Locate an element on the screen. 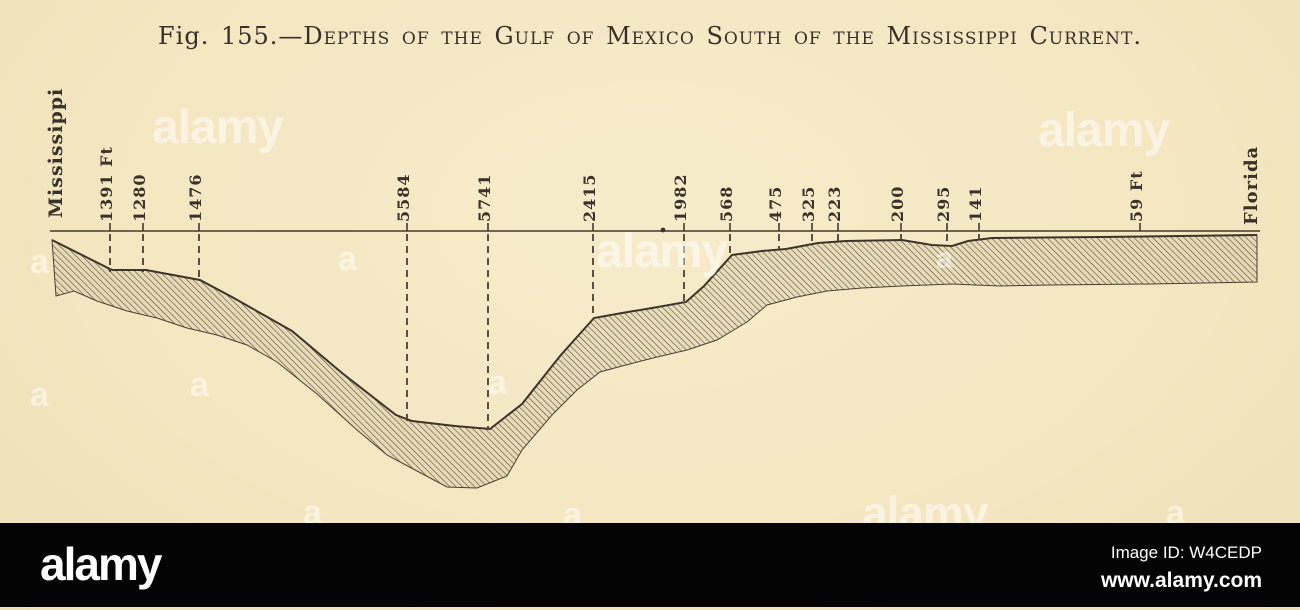 The height and width of the screenshot is (610, 1300). sounding-label: 295 is located at coordinates (943, 203).